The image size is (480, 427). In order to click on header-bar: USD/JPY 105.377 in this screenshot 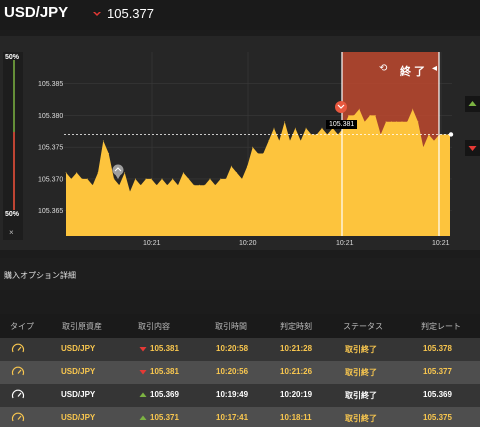, I will do `click(240, 15)`.